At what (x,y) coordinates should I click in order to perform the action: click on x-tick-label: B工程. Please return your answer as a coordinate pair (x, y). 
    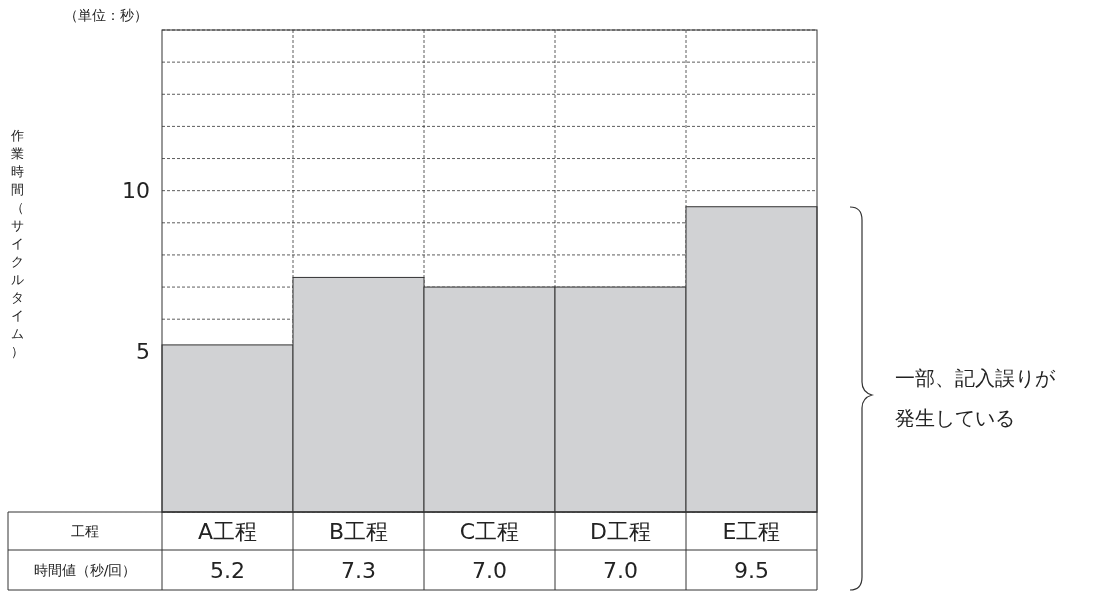
    Looking at the image, I should click on (358, 531).